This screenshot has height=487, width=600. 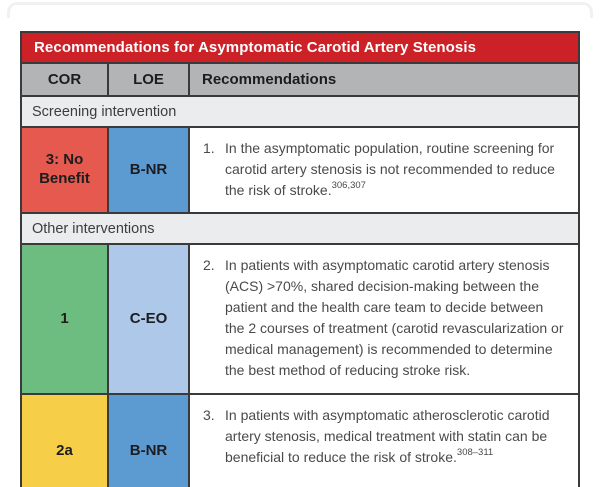 What do you see at coordinates (300, 227) in the screenshot?
I see `section-header-other: Other interventions` at bounding box center [300, 227].